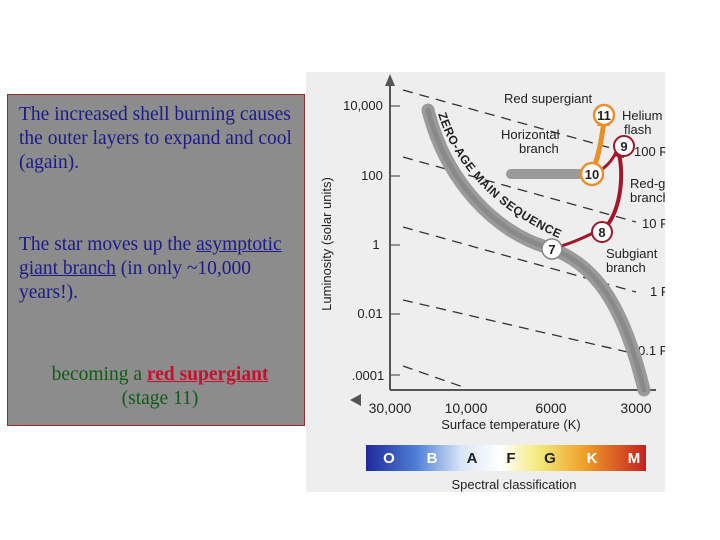  I want to click on p3-start: becoming a, so click(99, 374).